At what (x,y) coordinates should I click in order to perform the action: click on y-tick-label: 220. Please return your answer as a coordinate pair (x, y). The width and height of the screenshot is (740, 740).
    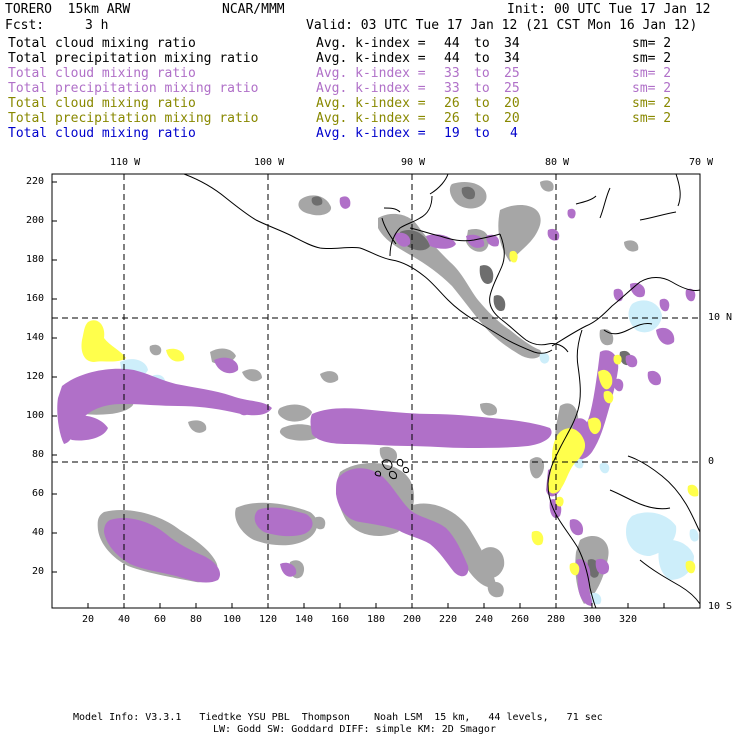
    Looking at the image, I should click on (35, 181).